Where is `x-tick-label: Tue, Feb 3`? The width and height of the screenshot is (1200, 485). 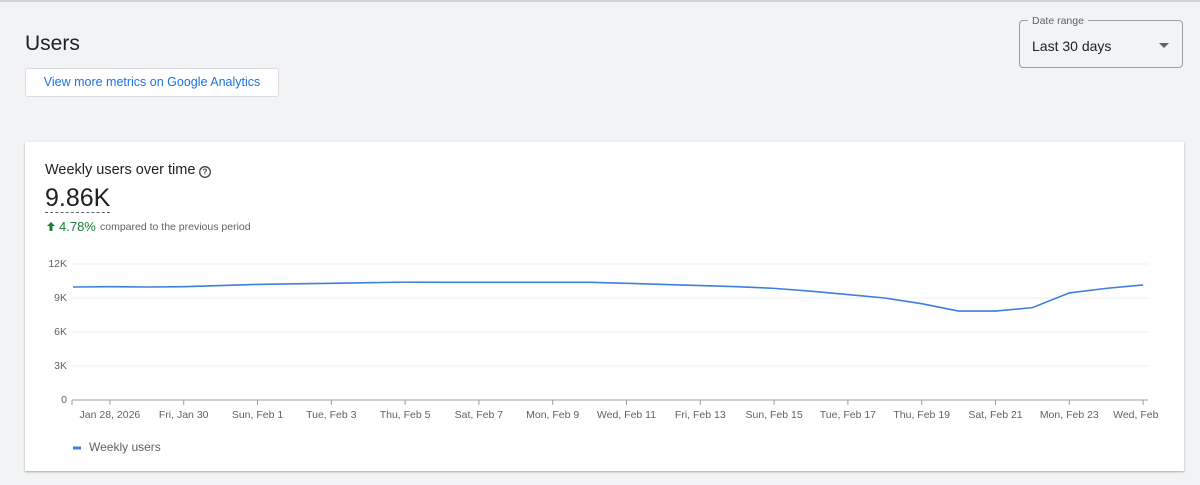
x-tick-label: Tue, Feb 3 is located at coordinates (331, 415).